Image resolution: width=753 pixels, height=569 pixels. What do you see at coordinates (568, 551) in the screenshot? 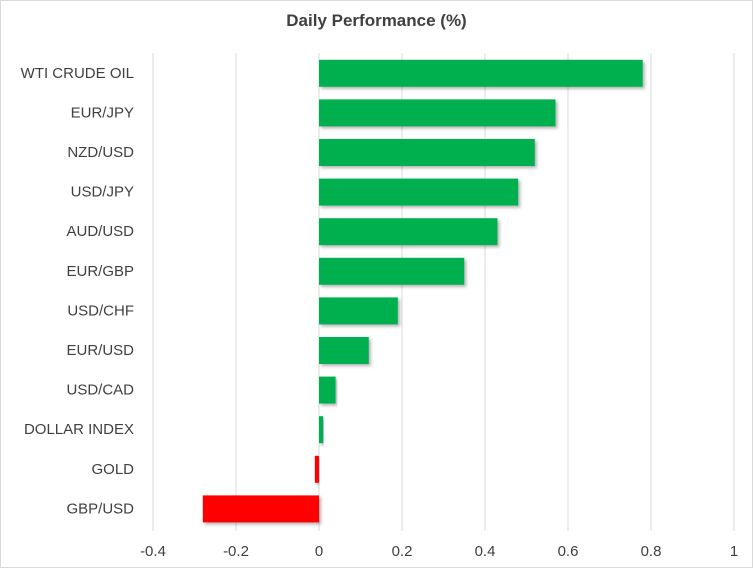
I see `x-tick-label: 0.6` at bounding box center [568, 551].